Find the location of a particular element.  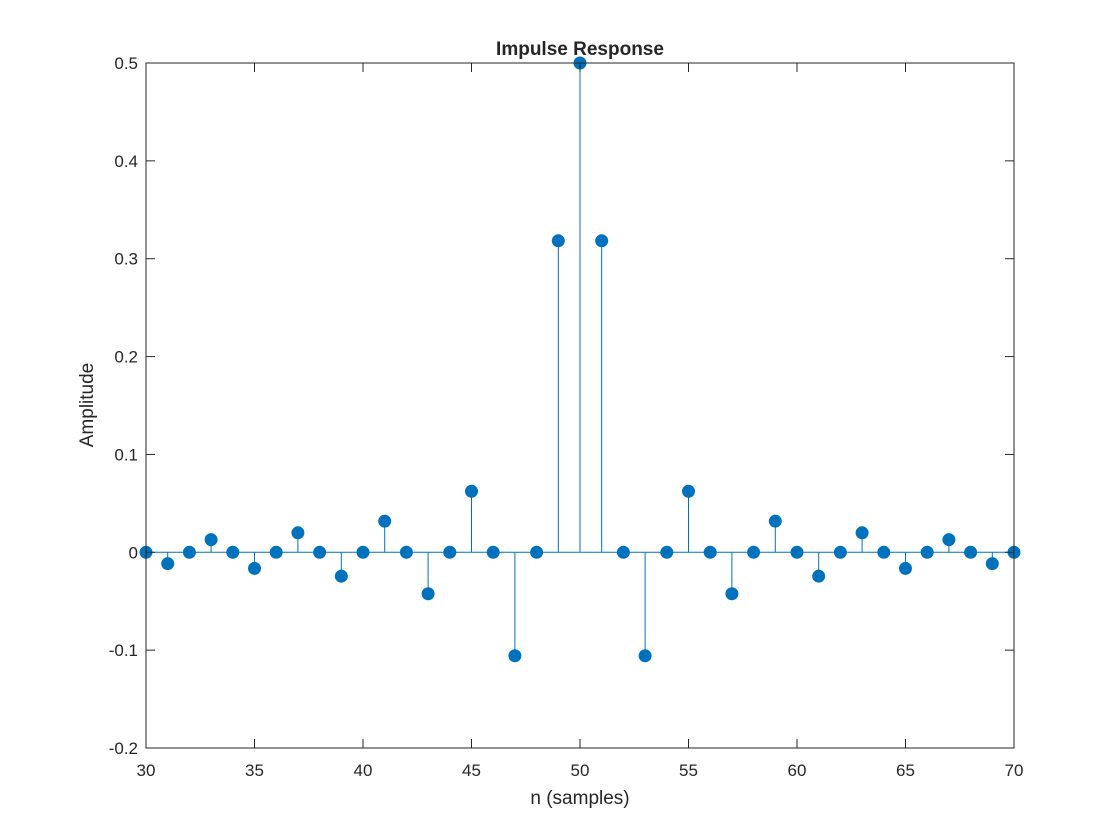

x-tick-label: 40 is located at coordinates (363, 770).